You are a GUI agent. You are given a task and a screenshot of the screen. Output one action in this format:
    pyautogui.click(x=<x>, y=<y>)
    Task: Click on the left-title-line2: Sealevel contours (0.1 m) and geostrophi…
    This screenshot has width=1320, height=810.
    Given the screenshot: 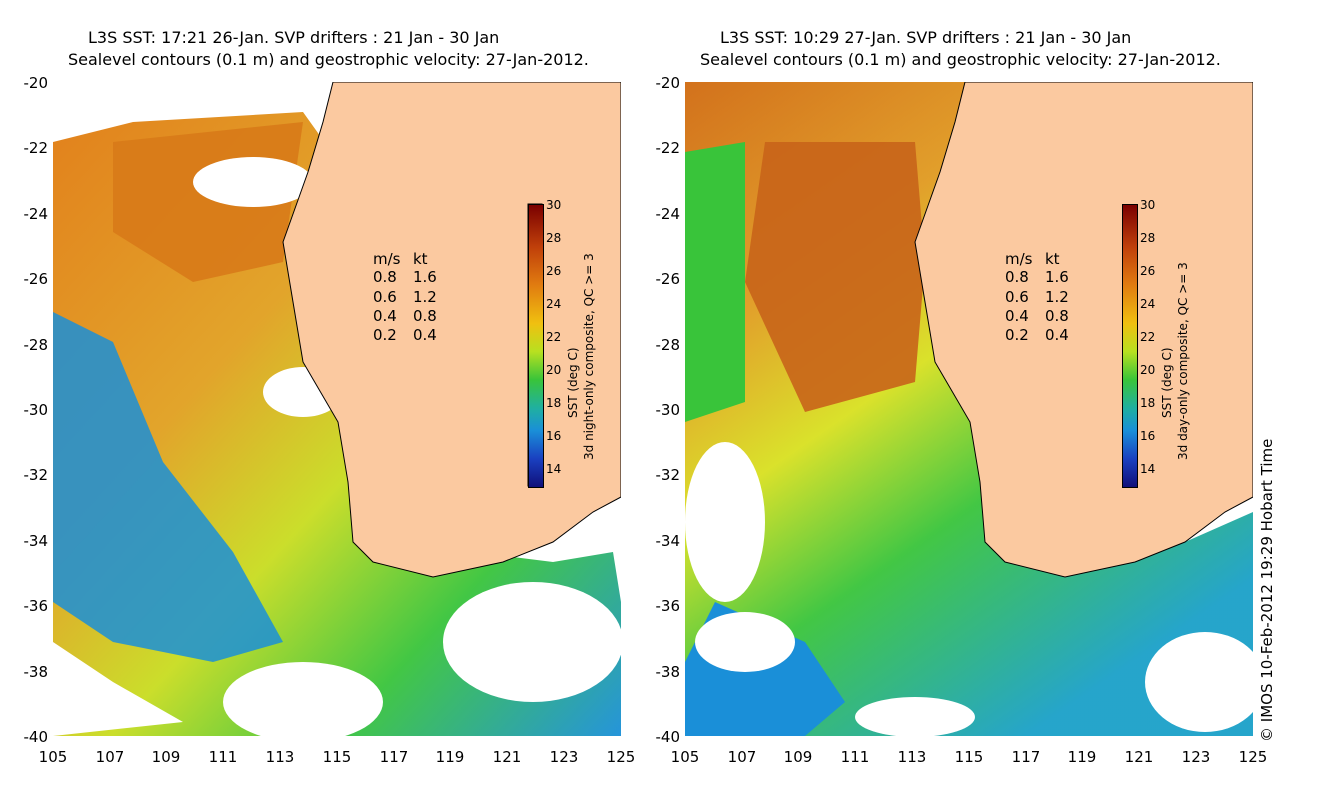 What is the action you would take?
    pyautogui.click(x=328, y=59)
    